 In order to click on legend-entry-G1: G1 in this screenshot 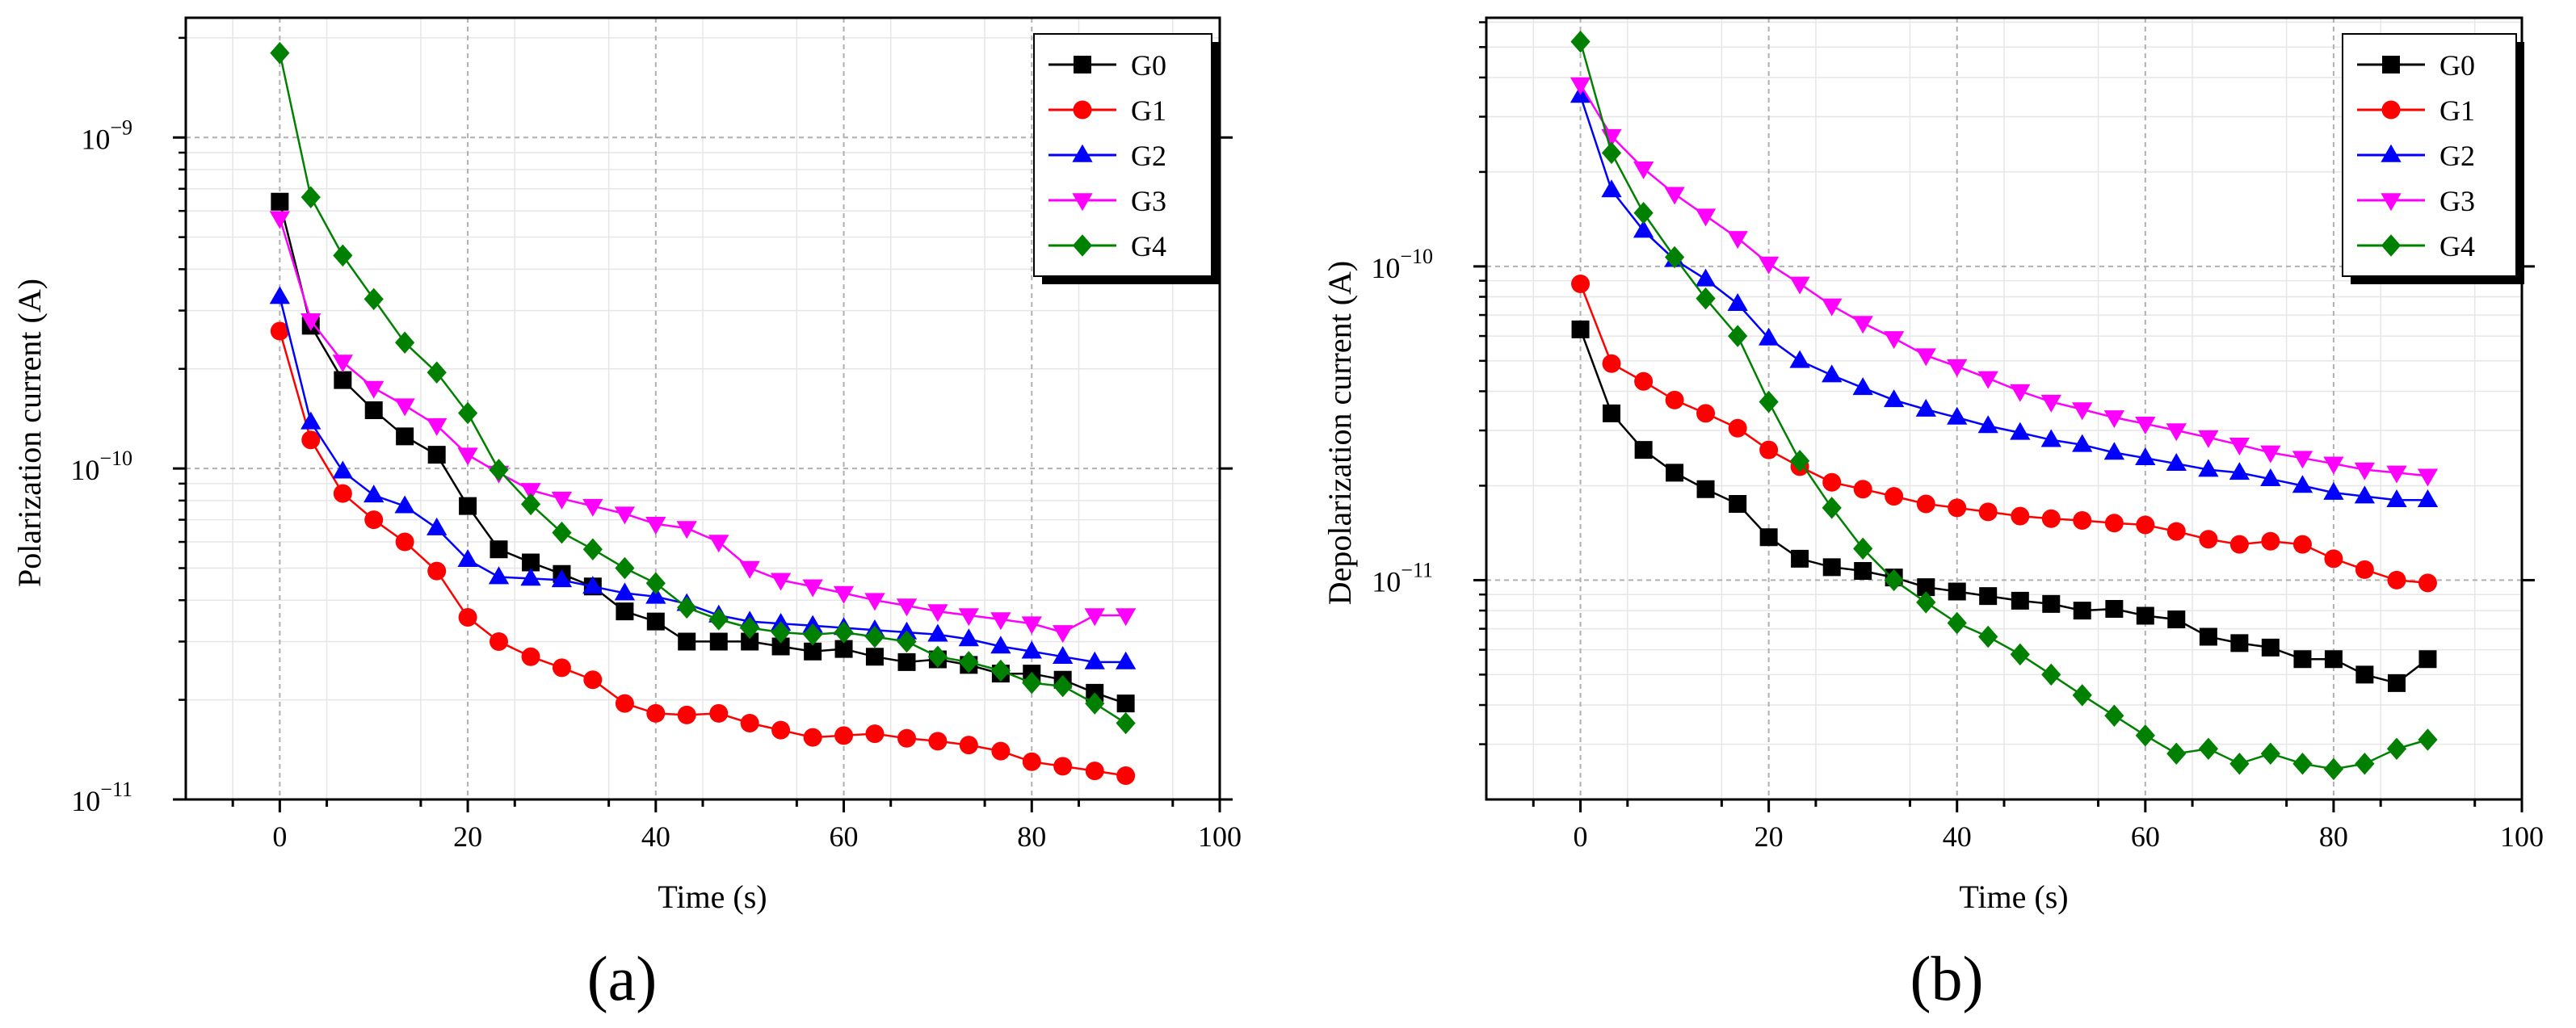, I will do `click(1107, 110)`.